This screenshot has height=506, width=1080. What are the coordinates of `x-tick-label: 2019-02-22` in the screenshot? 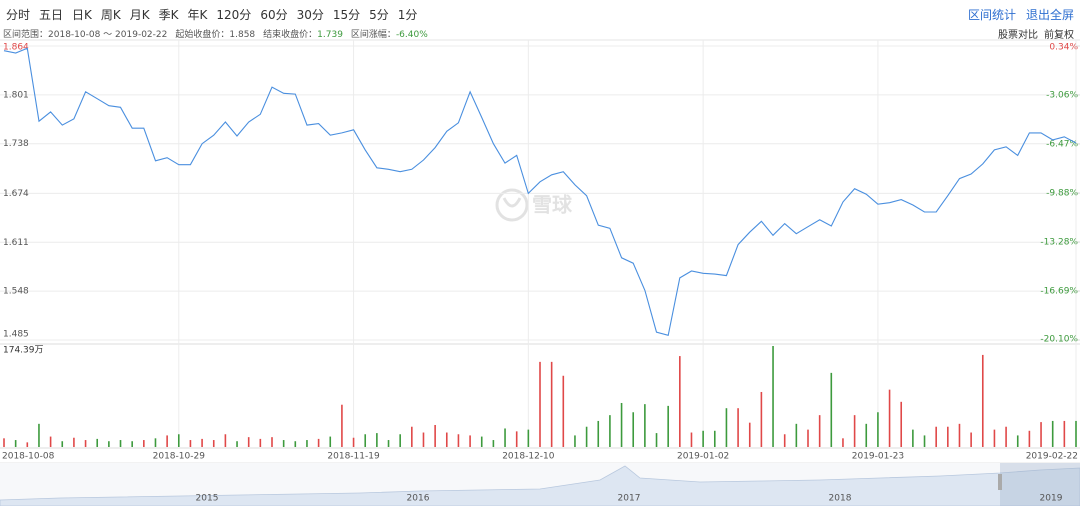 It's located at (1052, 457).